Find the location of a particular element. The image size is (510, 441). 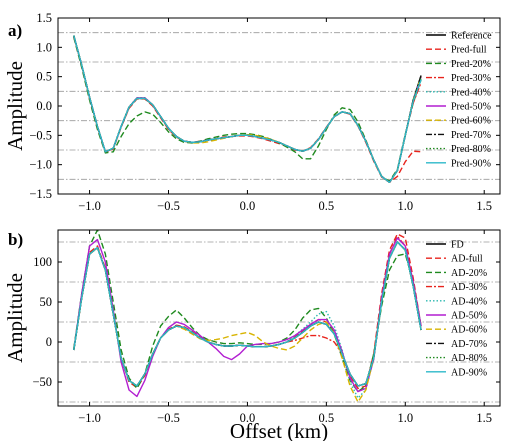

y-tick-label: −0.5 is located at coordinates (40, 135).